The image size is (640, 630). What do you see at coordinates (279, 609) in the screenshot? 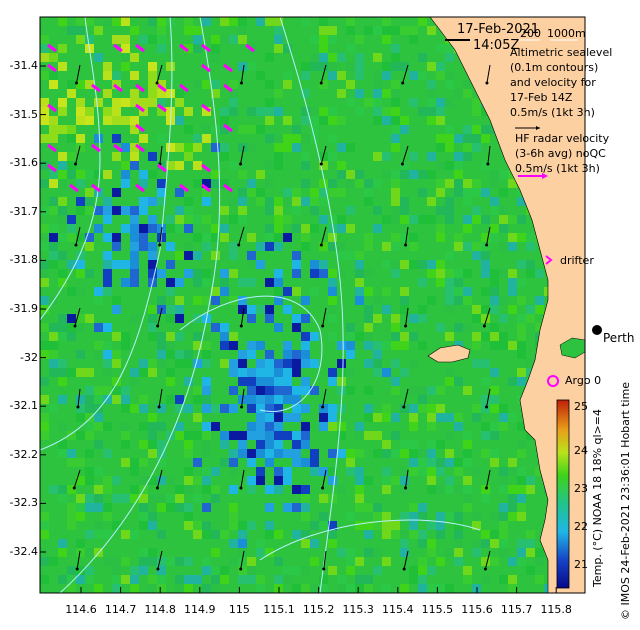
I see `x-tick-label: 115.1` at bounding box center [279, 609].